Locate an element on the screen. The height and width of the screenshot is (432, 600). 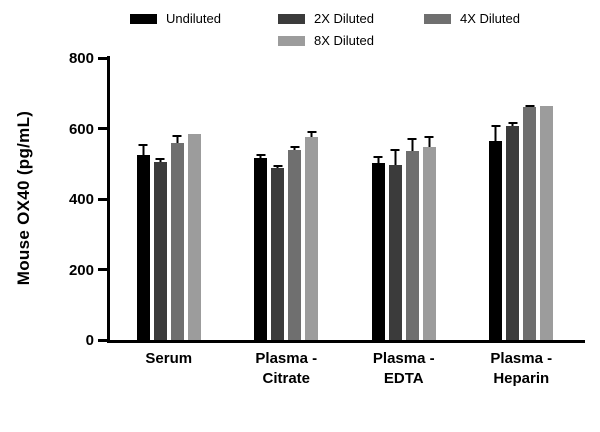
legend-item: Undiluted is located at coordinates (204, 18).